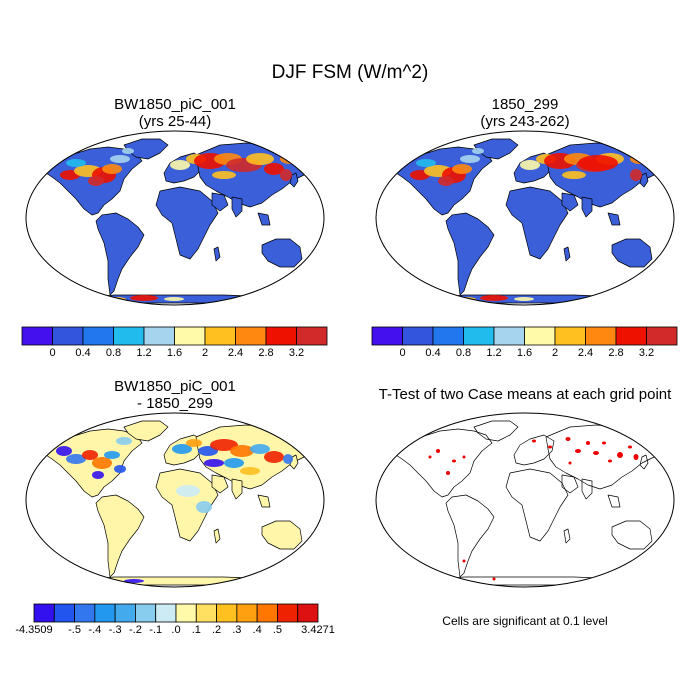 This screenshot has width=700, height=700. What do you see at coordinates (205, 353) in the screenshot?
I see `colorbar-tick-label: 2` at bounding box center [205, 353].